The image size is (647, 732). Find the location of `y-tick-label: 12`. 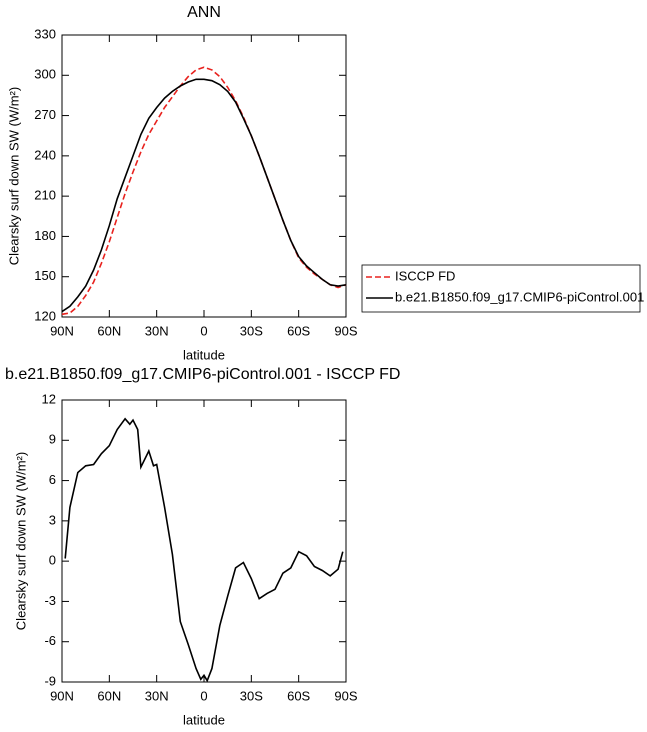

y-tick-label: 12 is located at coordinates (49, 398).